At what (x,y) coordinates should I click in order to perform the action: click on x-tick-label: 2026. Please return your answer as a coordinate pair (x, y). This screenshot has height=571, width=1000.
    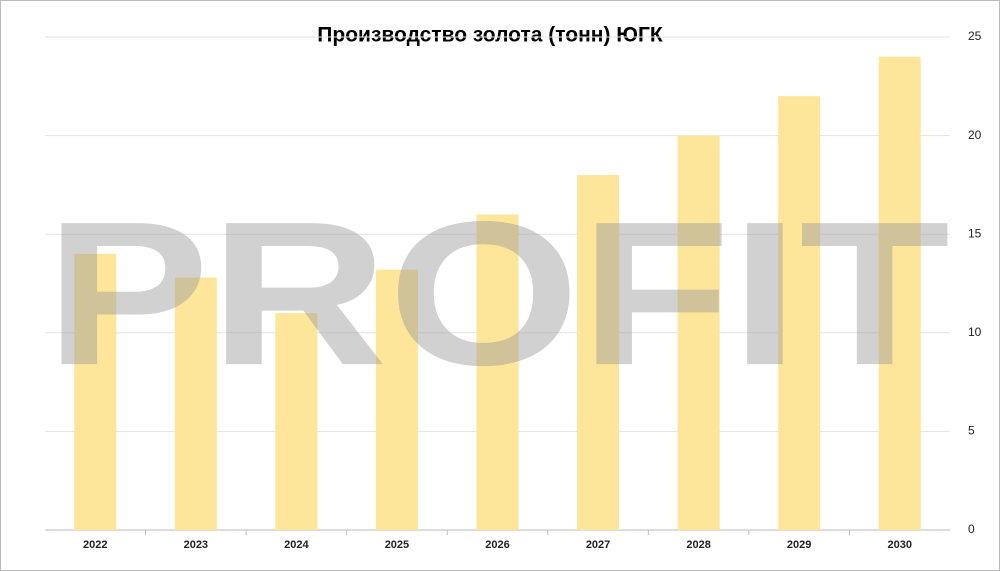
    Looking at the image, I should click on (497, 545).